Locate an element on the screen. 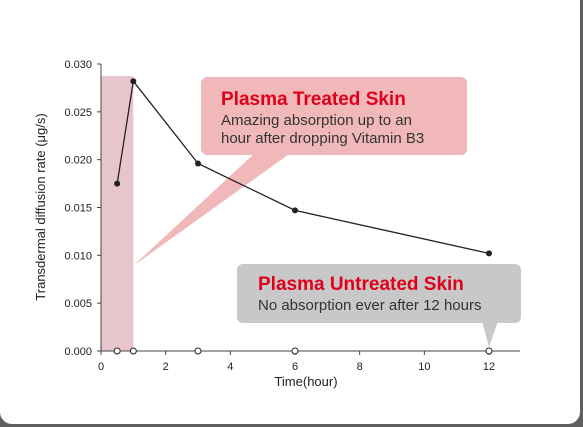  callout-treated-line-2: hour after dropping Vitamin B3 is located at coordinates (322, 138).